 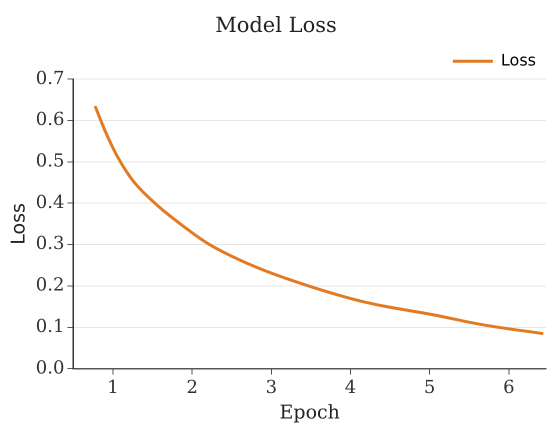 I want to click on x-tick-label: 6, so click(x=509, y=387).